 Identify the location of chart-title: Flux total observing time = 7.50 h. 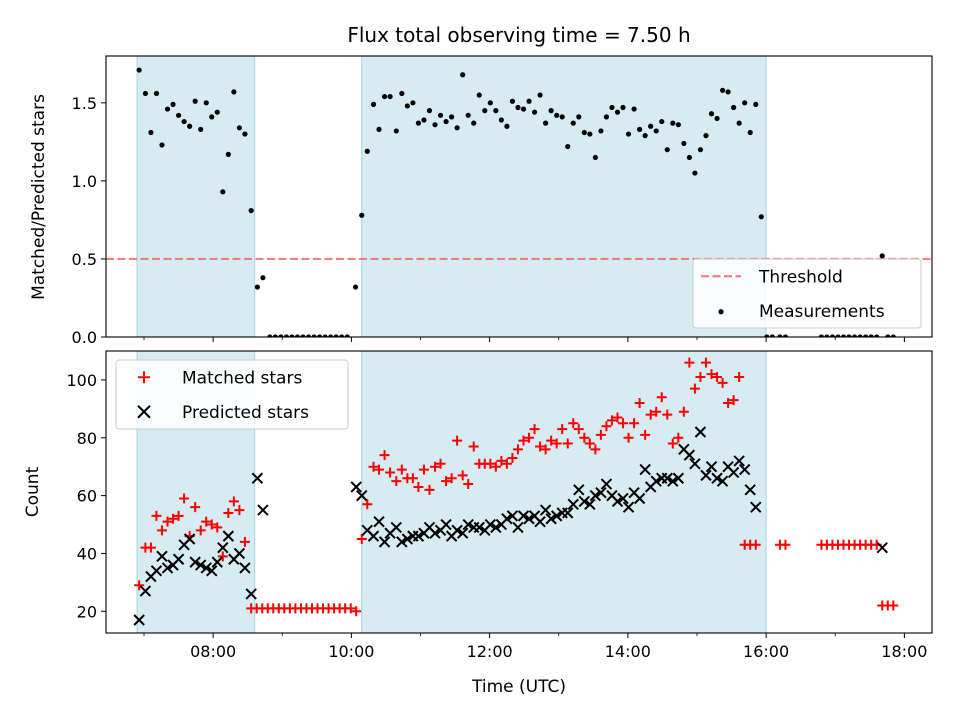
(518, 35).